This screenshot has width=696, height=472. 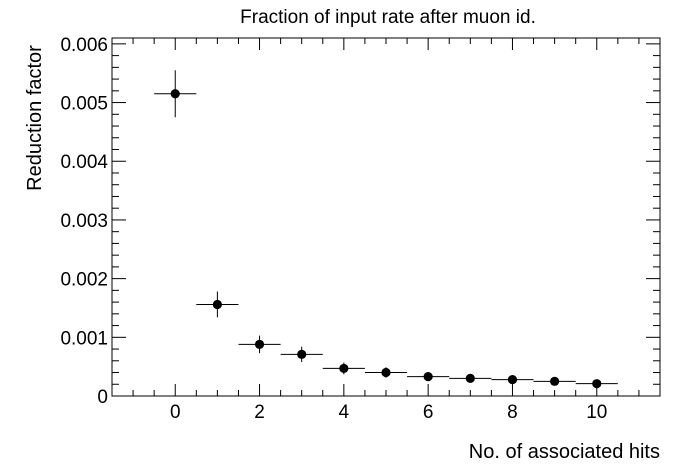 What do you see at coordinates (259, 412) in the screenshot?
I see `x-tick-label: 2` at bounding box center [259, 412].